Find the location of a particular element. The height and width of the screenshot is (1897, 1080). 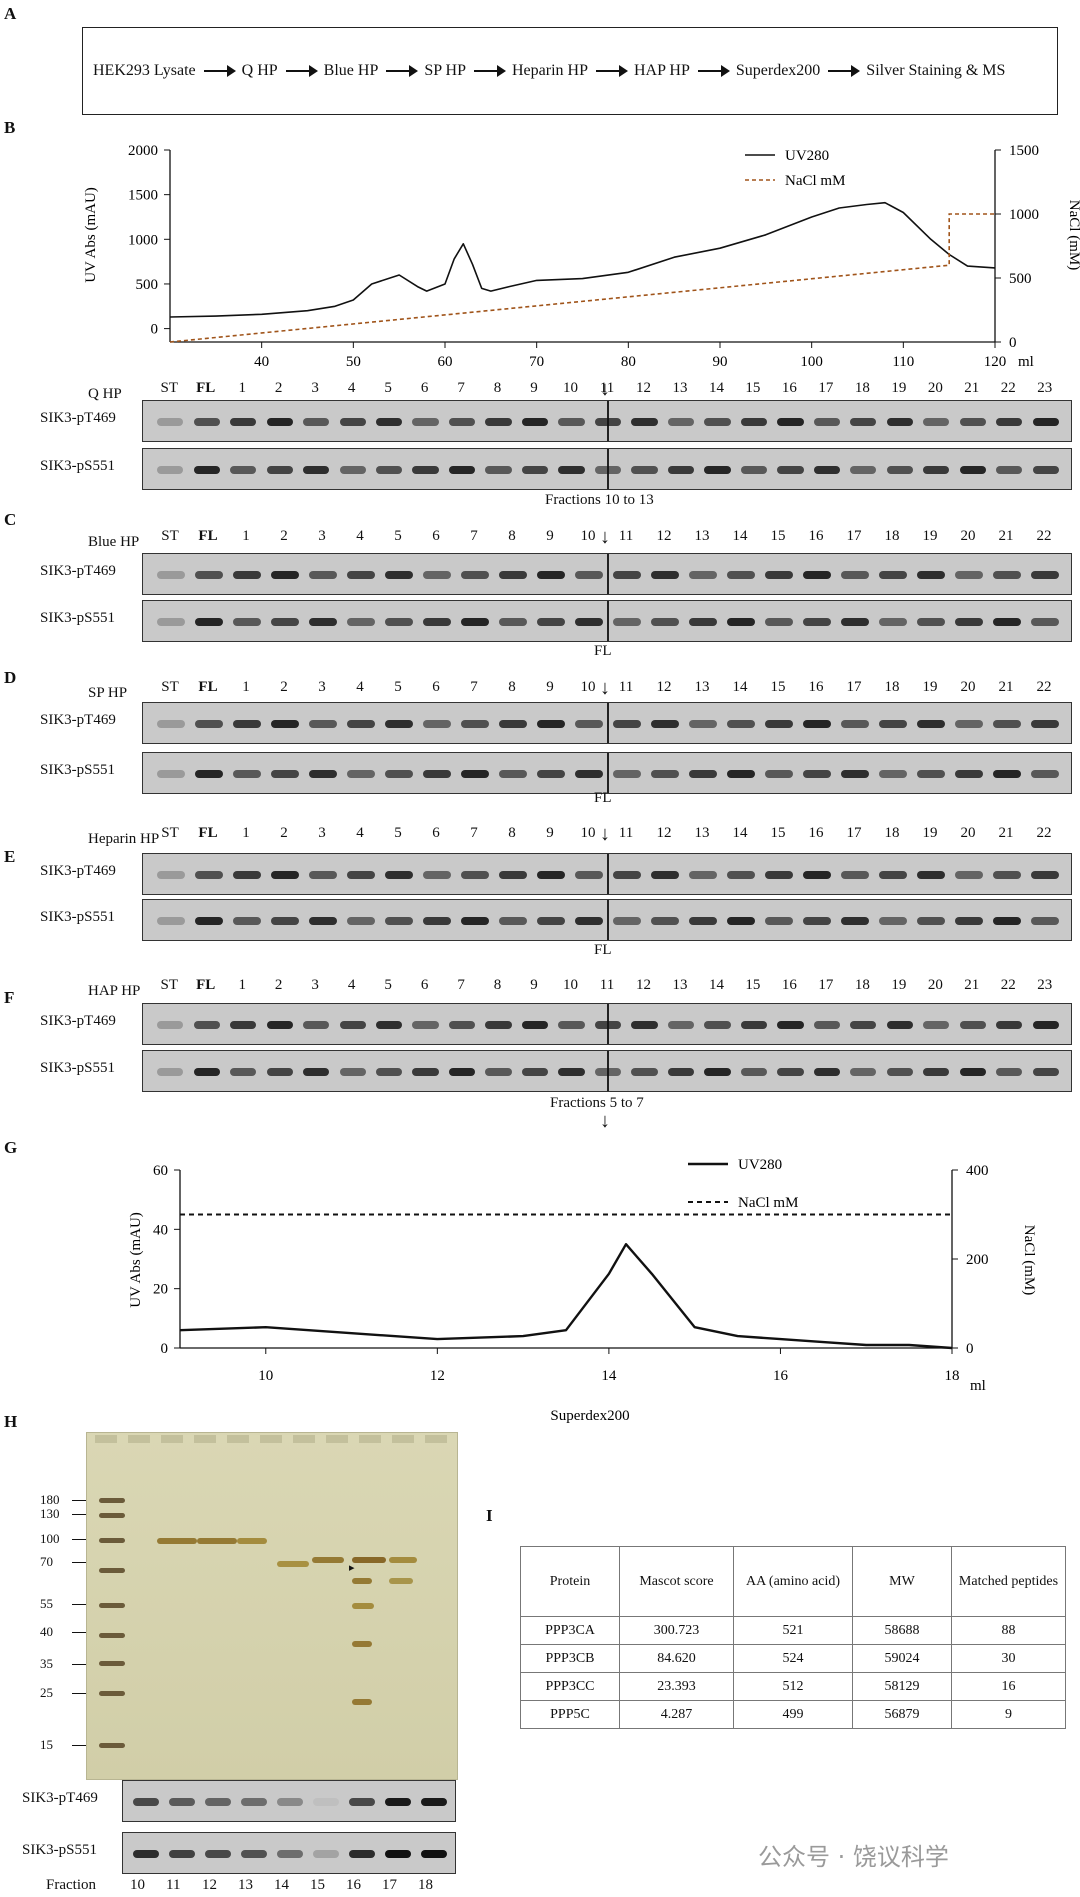

table-header: Mascot score is located at coordinates (676, 1581).